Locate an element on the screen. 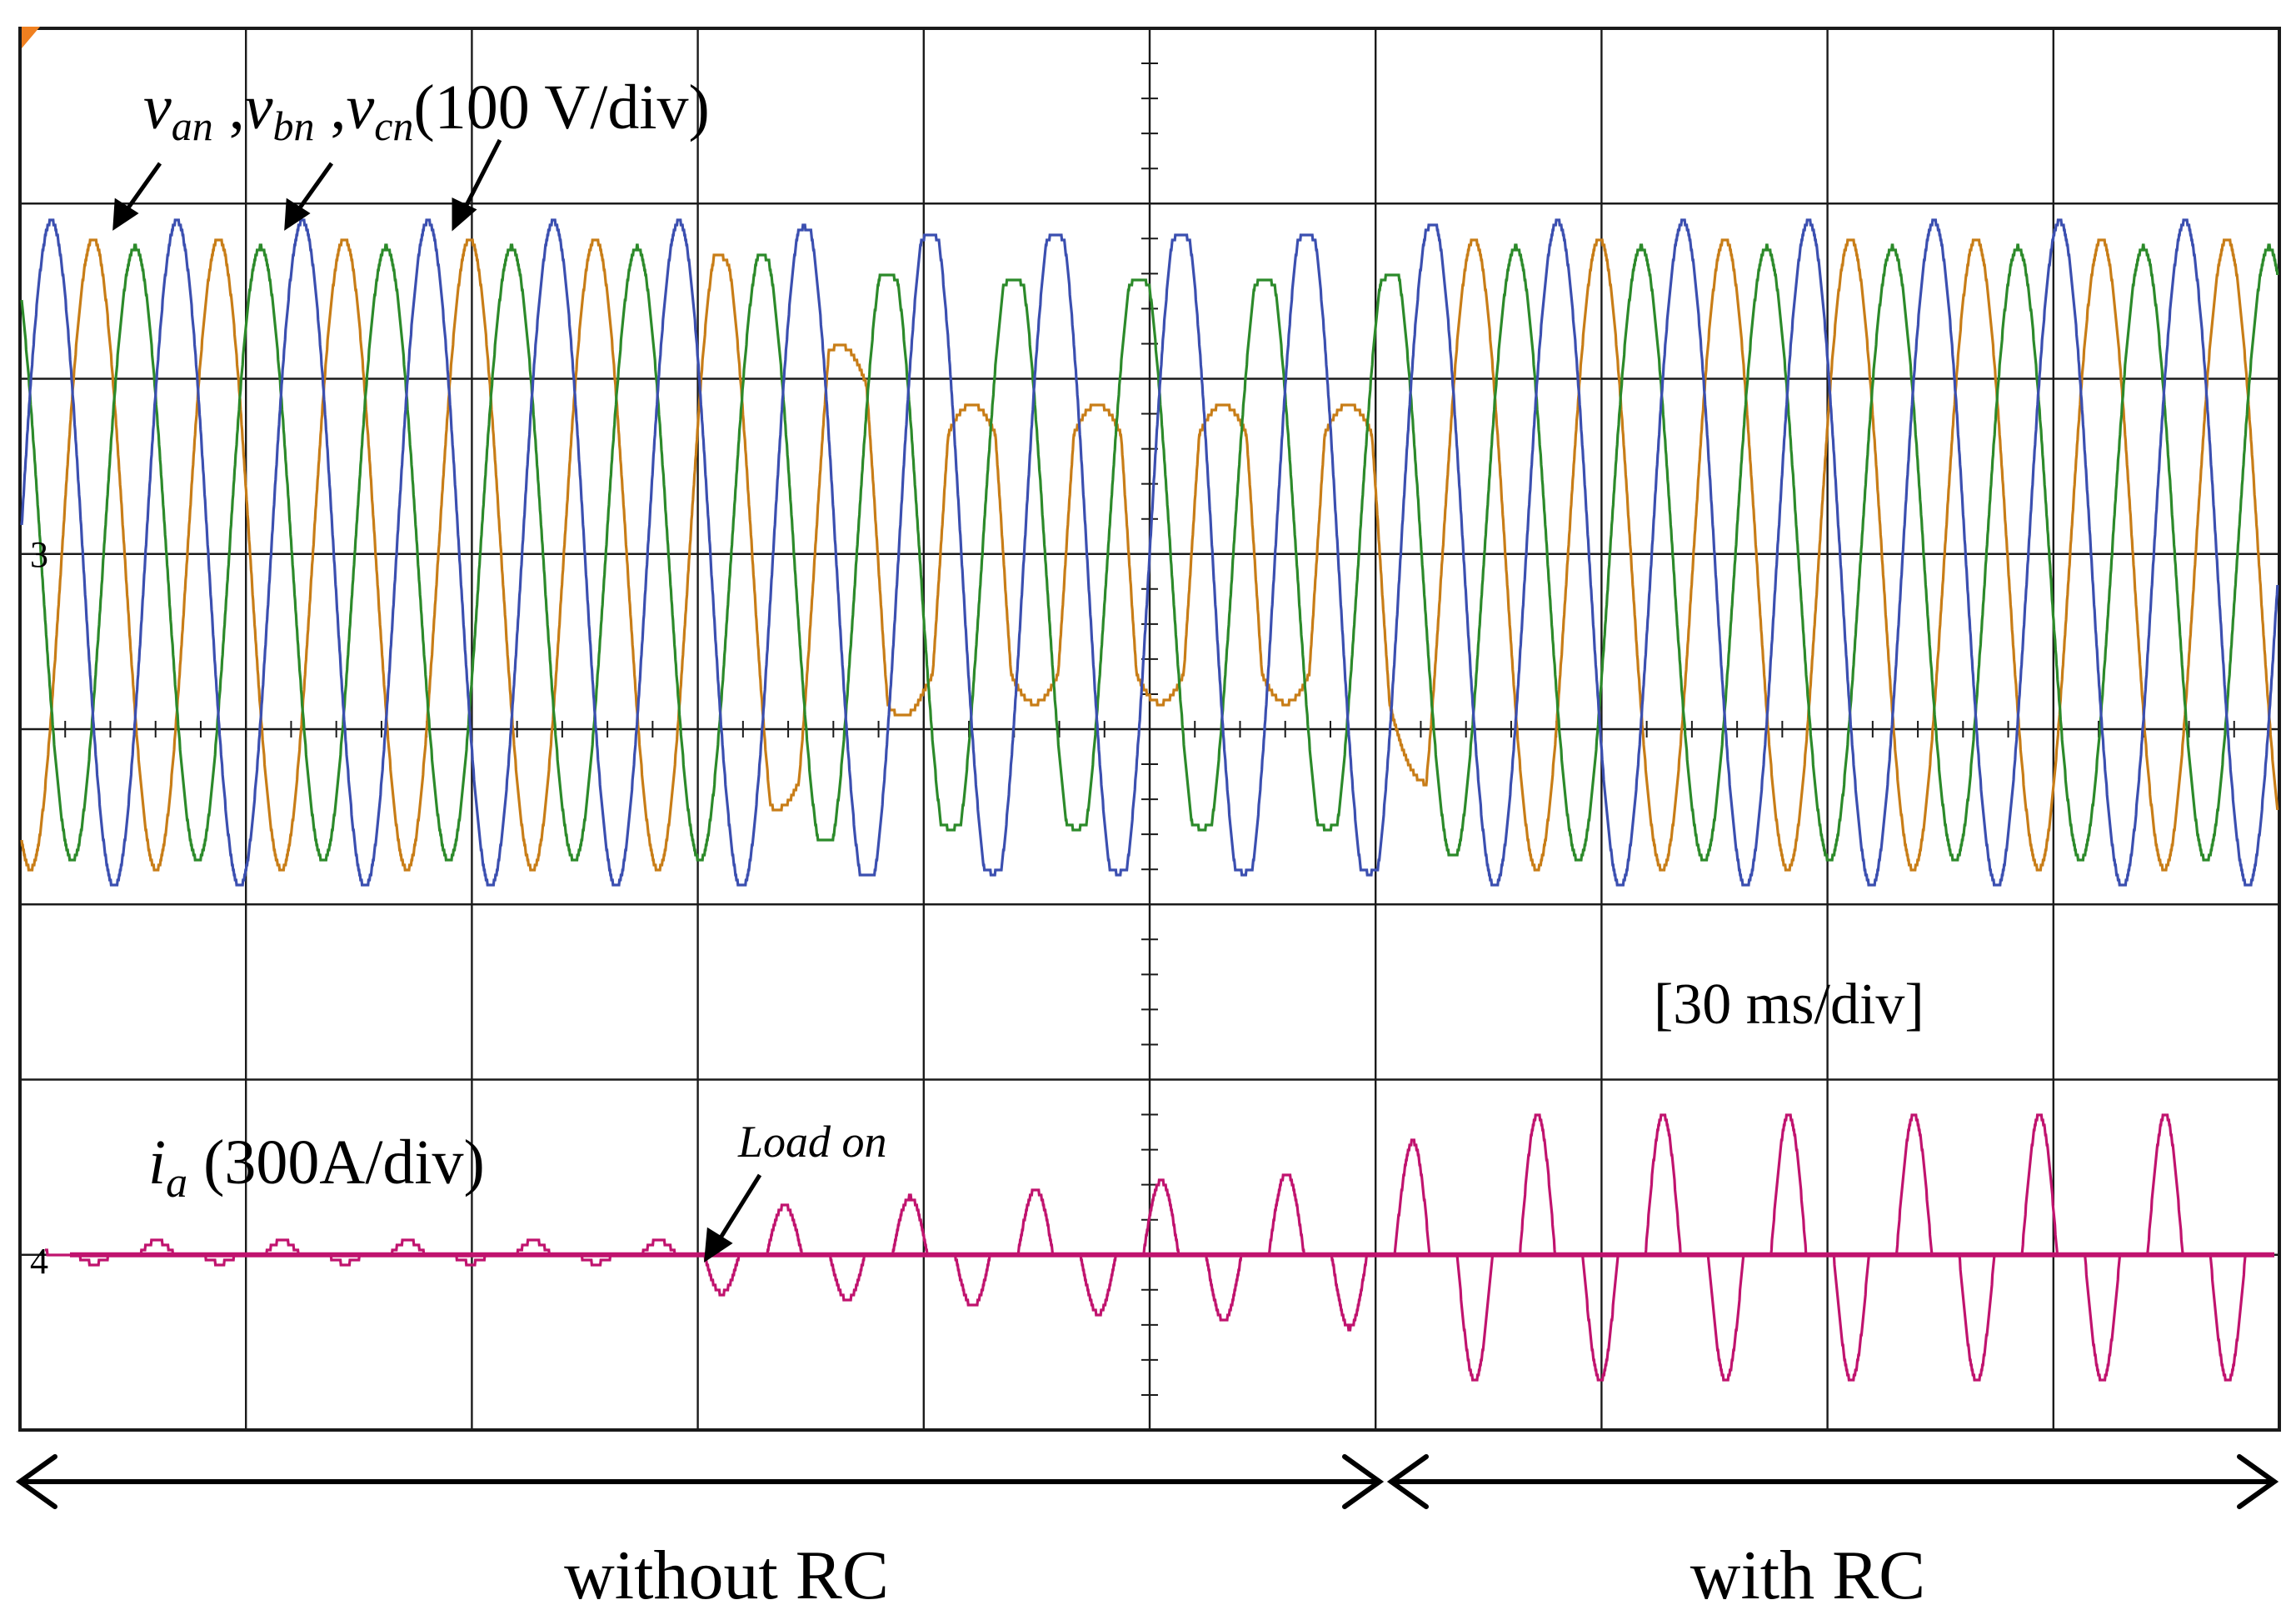  voltage-symbol-3: v is located at coordinates (360, 107).